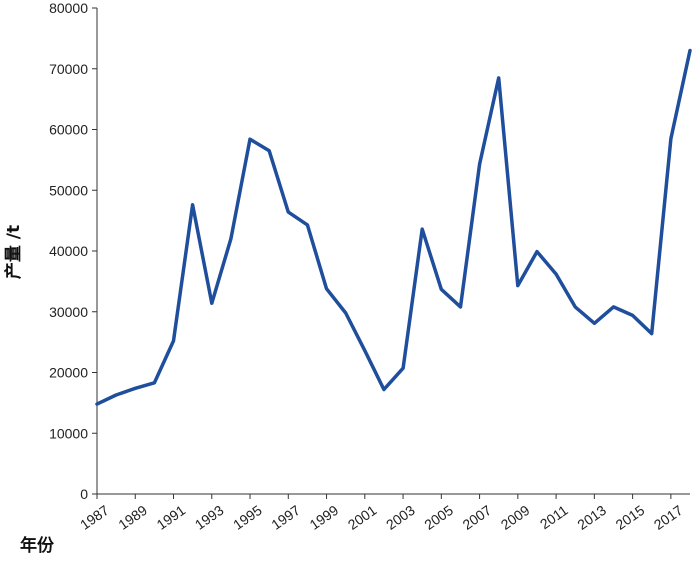 The image size is (700, 562). What do you see at coordinates (362, 517) in the screenshot?
I see `x-tick-label: 2001` at bounding box center [362, 517].